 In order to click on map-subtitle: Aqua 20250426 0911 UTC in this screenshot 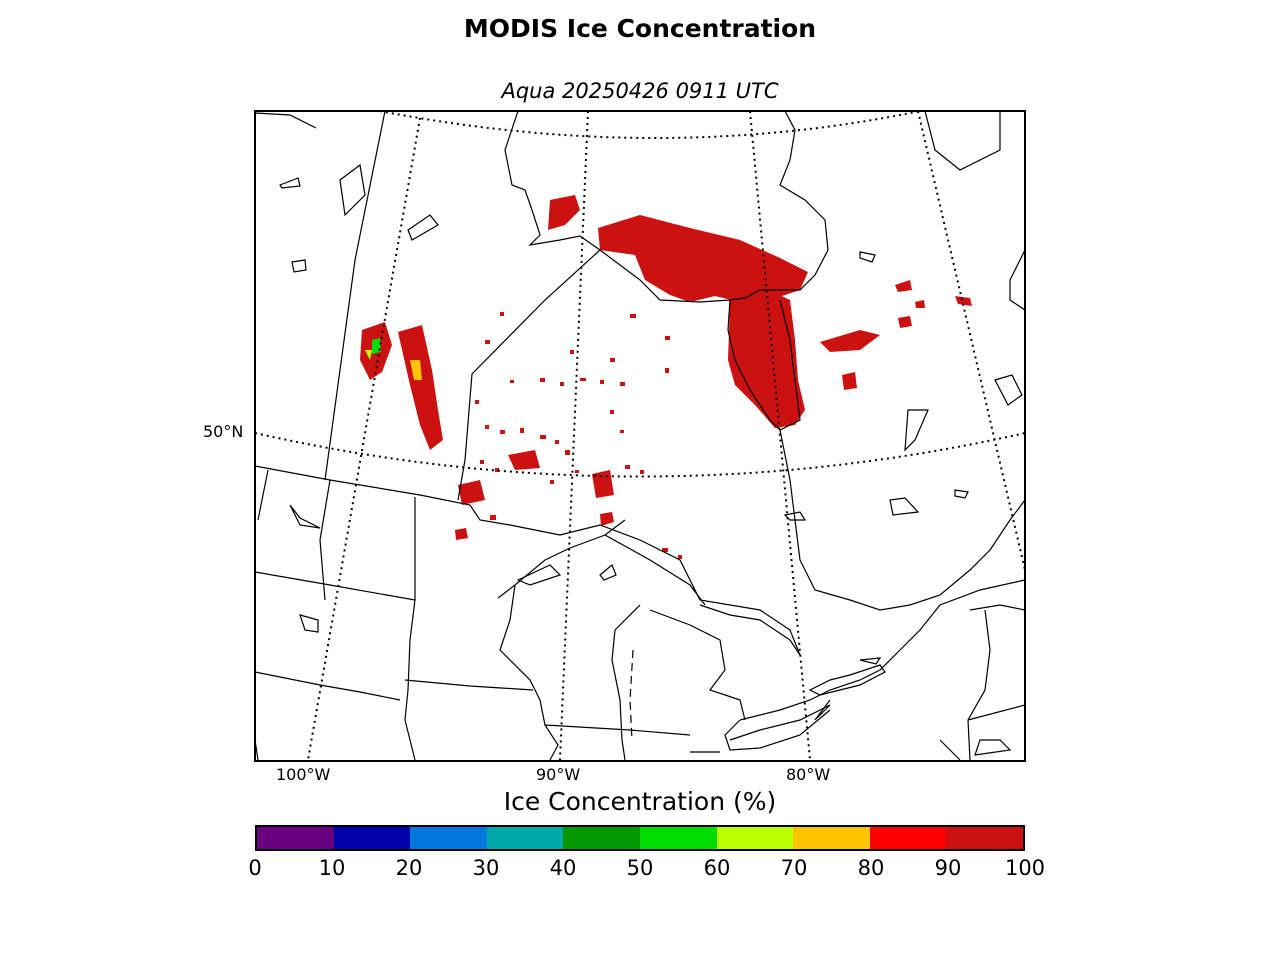, I will do `click(640, 91)`.